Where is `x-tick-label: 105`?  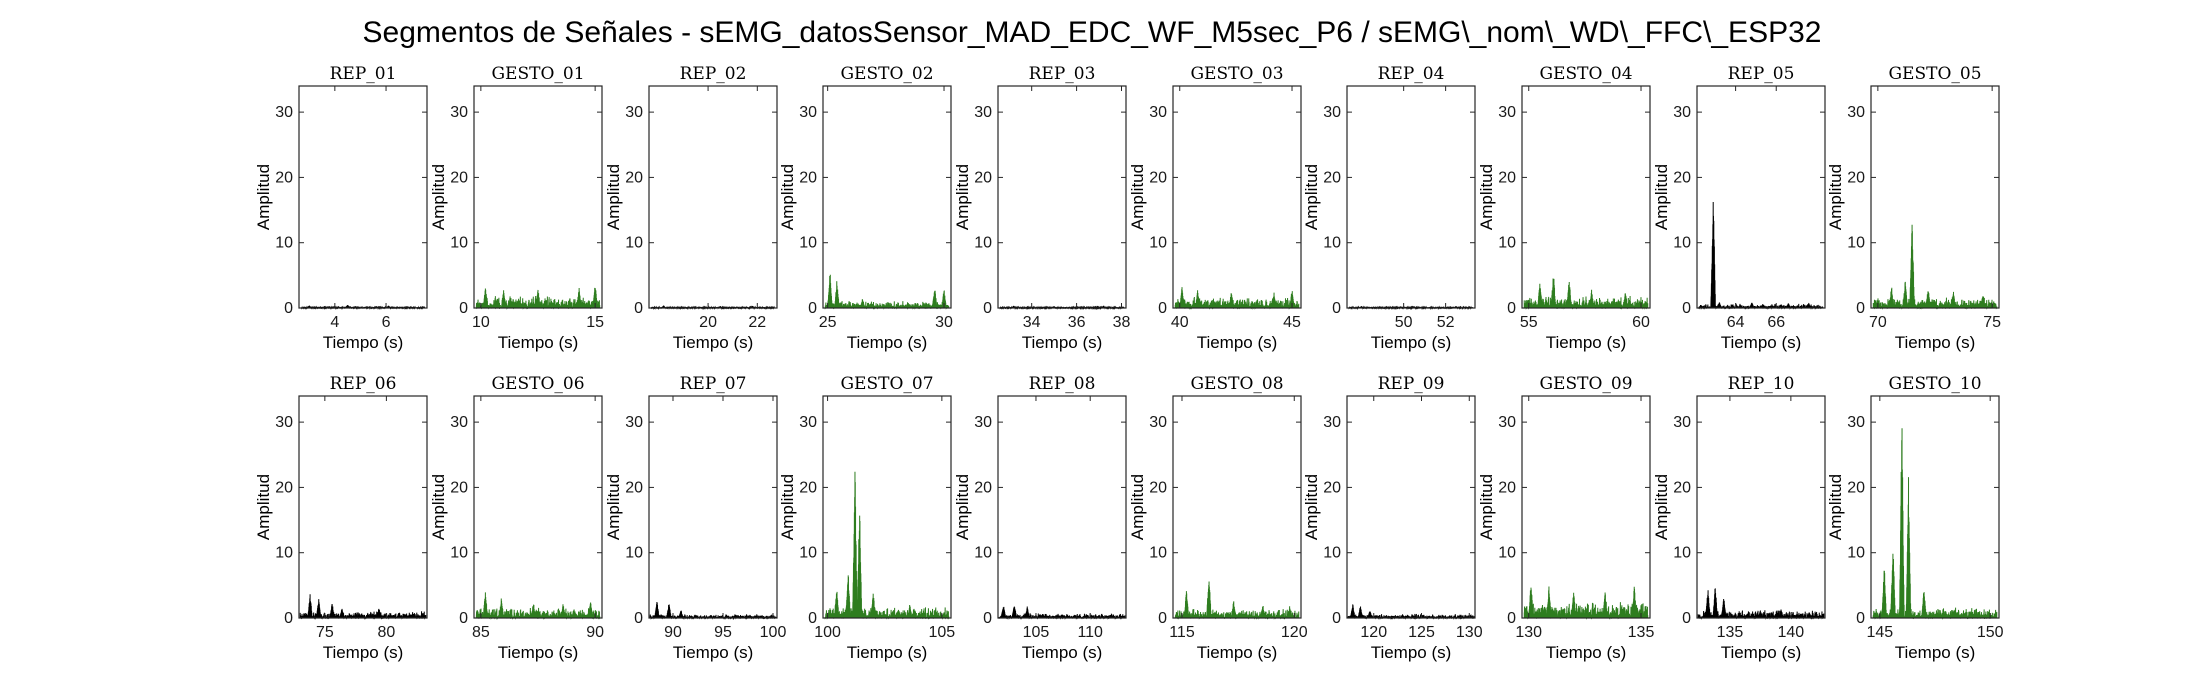
x-tick-label: 105 is located at coordinates (1036, 632).